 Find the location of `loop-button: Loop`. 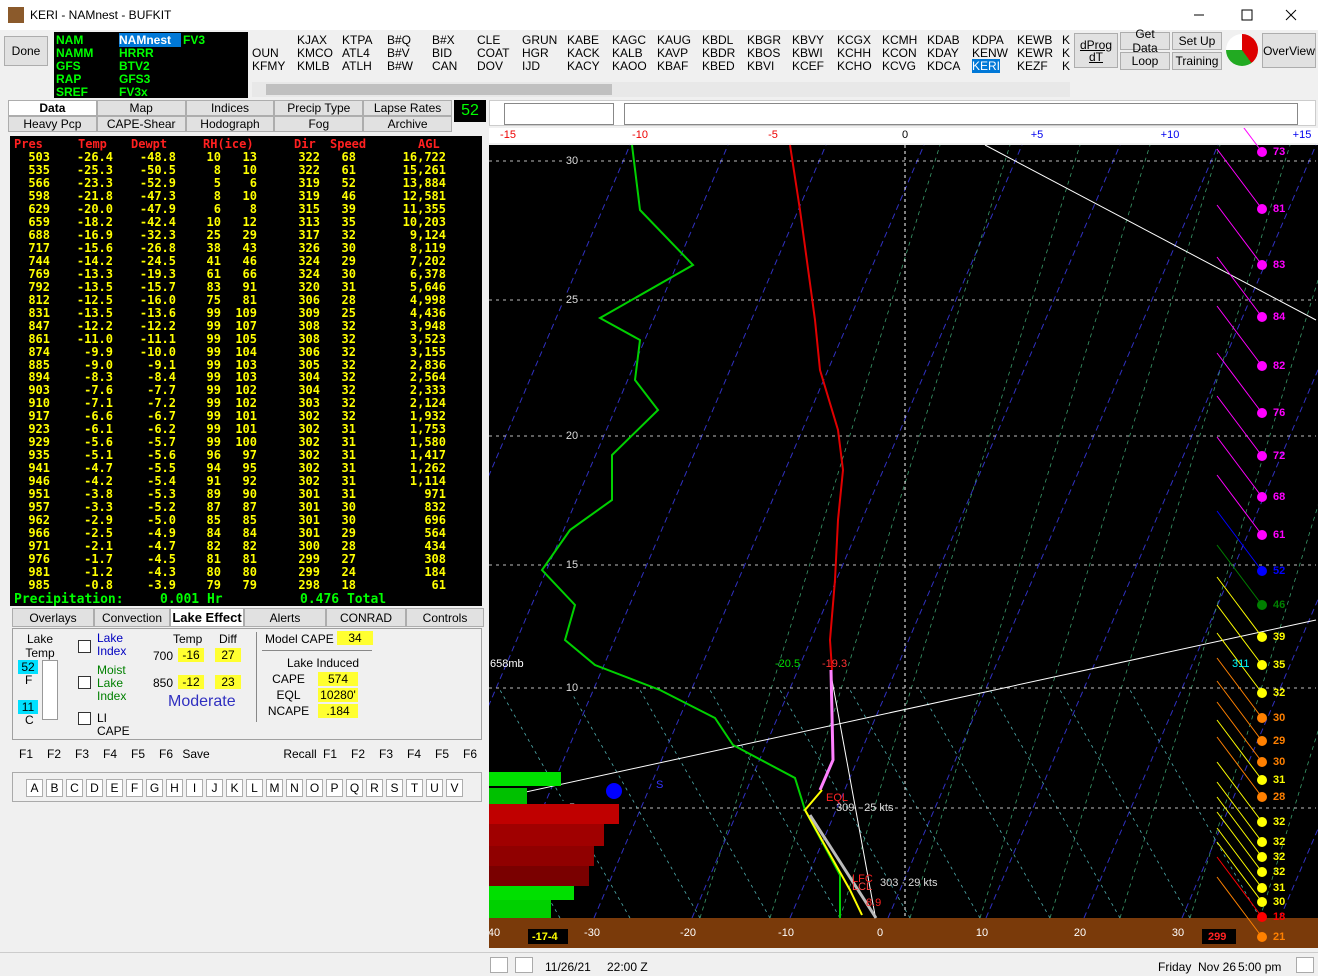

loop-button: Loop is located at coordinates (1145, 61).